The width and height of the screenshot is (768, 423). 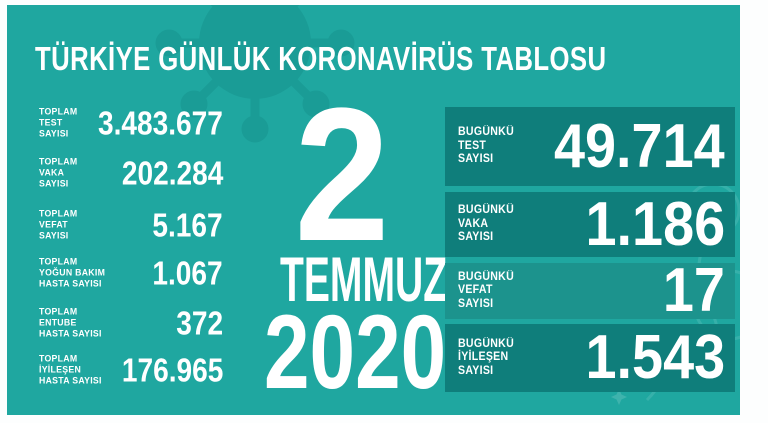 I want to click on total-row-iyilesen: TOPLAM İYİLEŞEN HASTA SAYISI 176.965, so click(x=130, y=370).